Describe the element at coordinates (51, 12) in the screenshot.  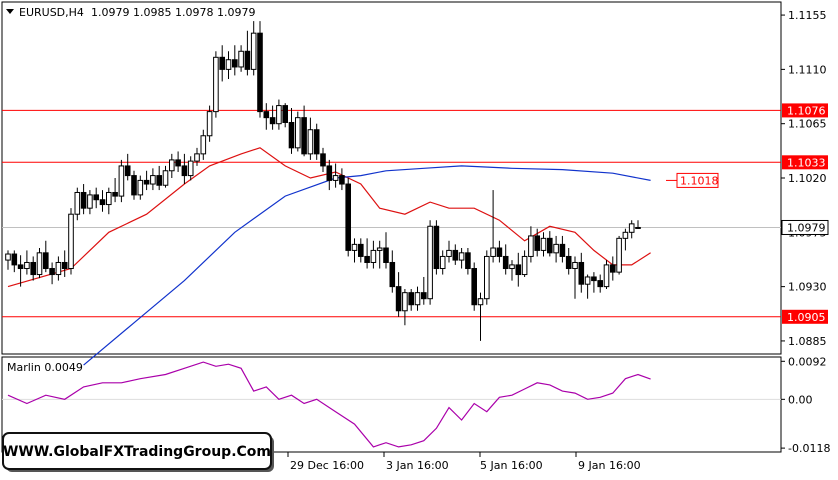
I see `symbol-timeframe: EURUSD,H4` at that location.